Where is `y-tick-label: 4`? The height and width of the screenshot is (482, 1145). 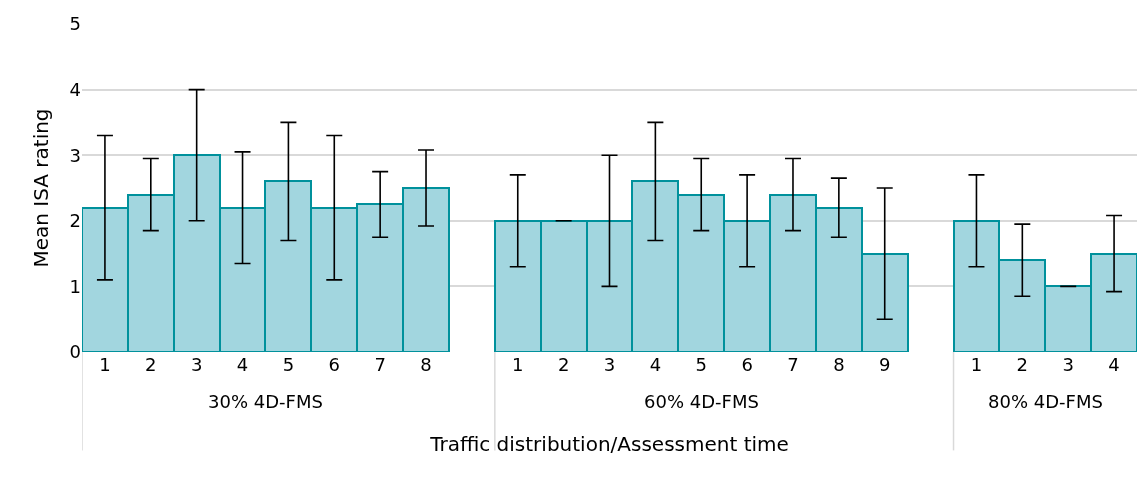 y-tick-label: 4 is located at coordinates (75, 89).